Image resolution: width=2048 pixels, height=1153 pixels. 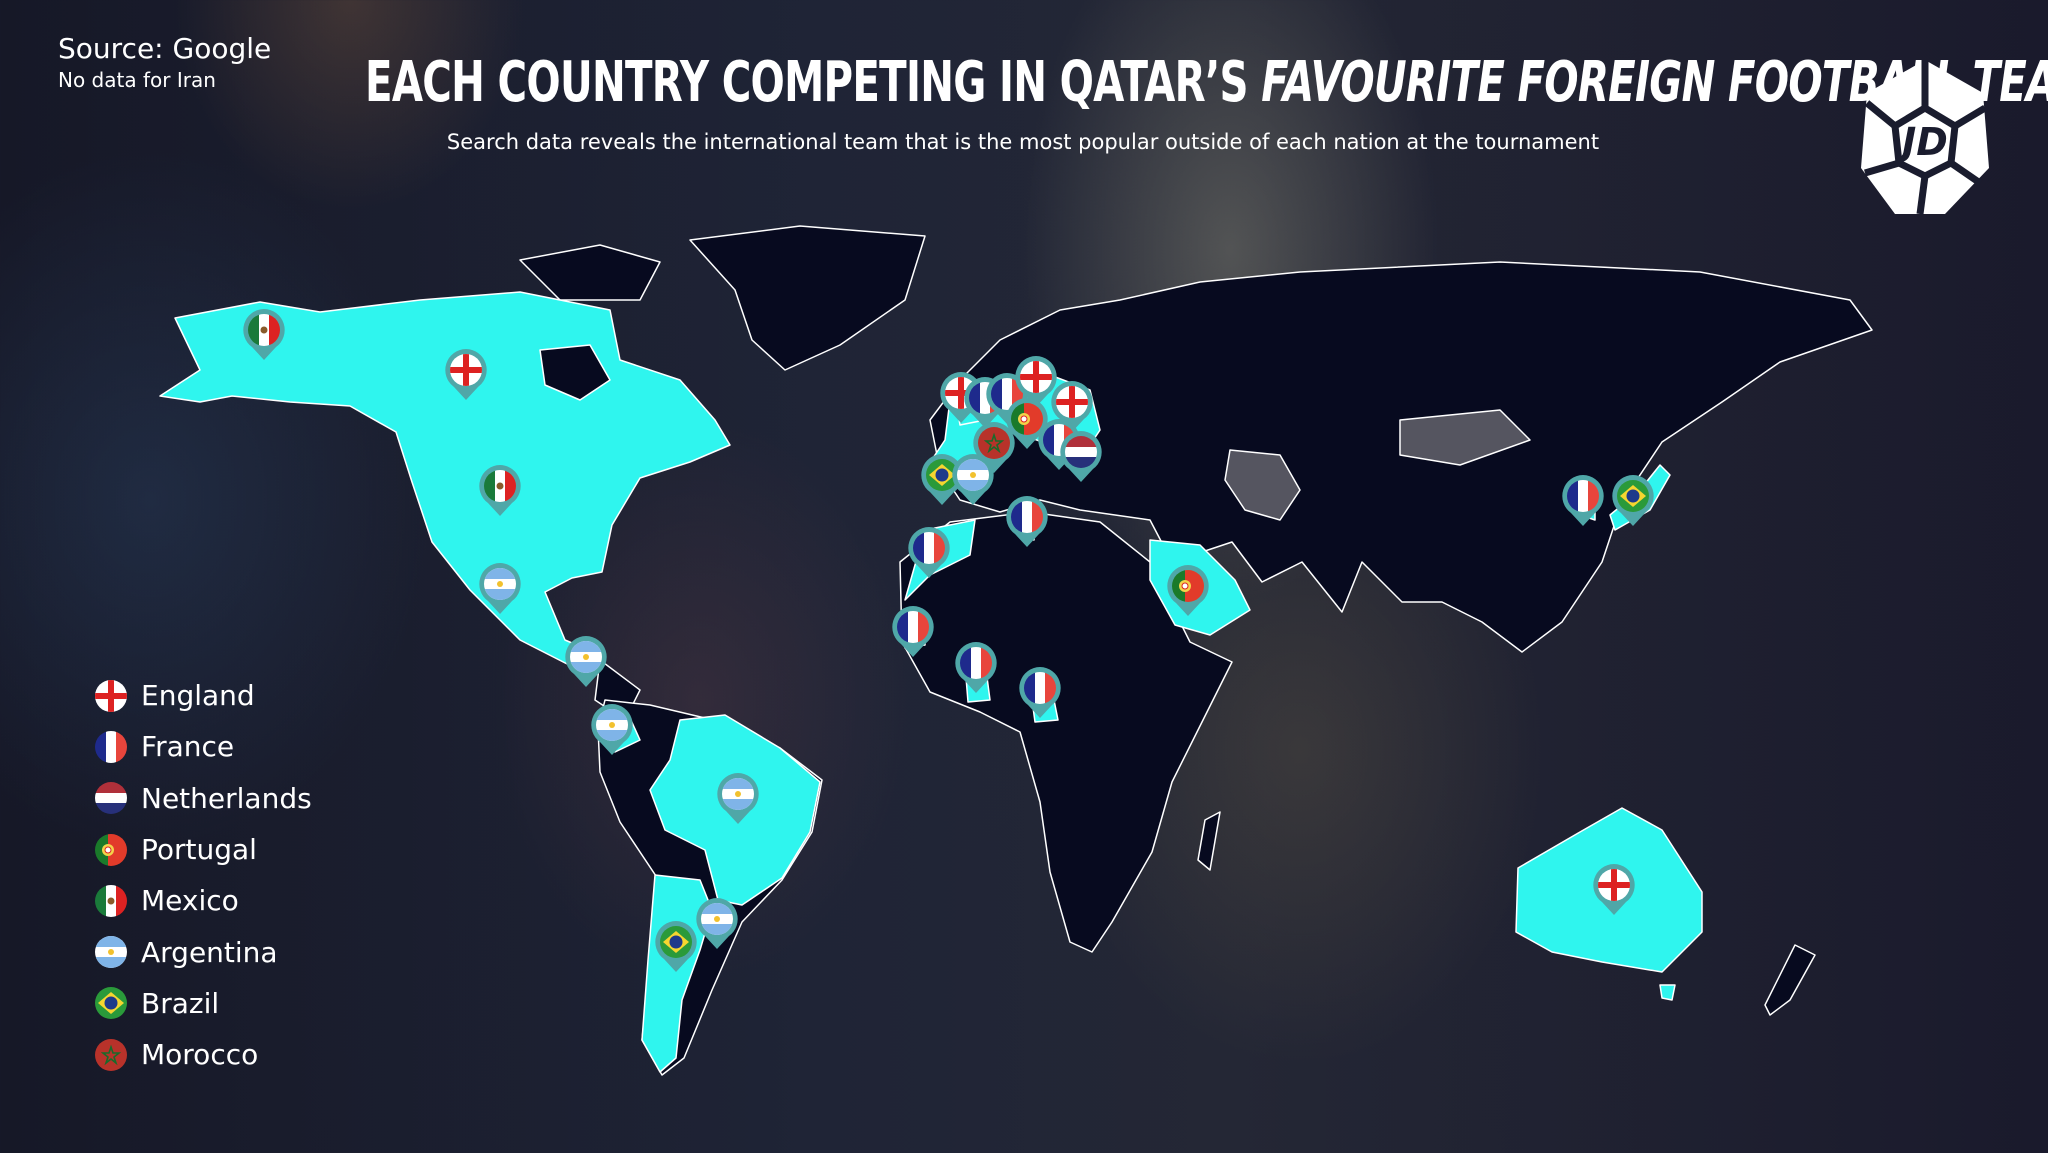 What do you see at coordinates (1667, 992) in the screenshot?
I see `country-tasmania` at bounding box center [1667, 992].